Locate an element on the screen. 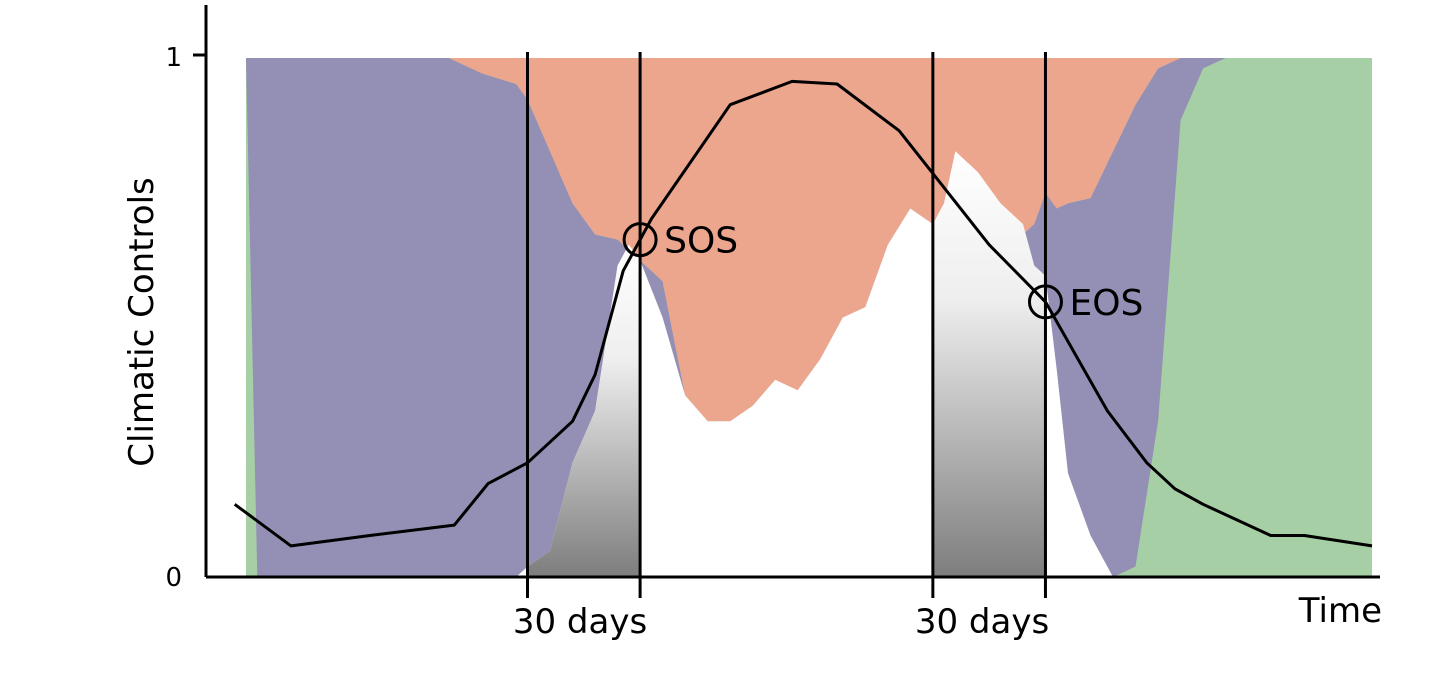 The height and width of the screenshot is (689, 1448). marker-sos-label: SOS is located at coordinates (701, 241).